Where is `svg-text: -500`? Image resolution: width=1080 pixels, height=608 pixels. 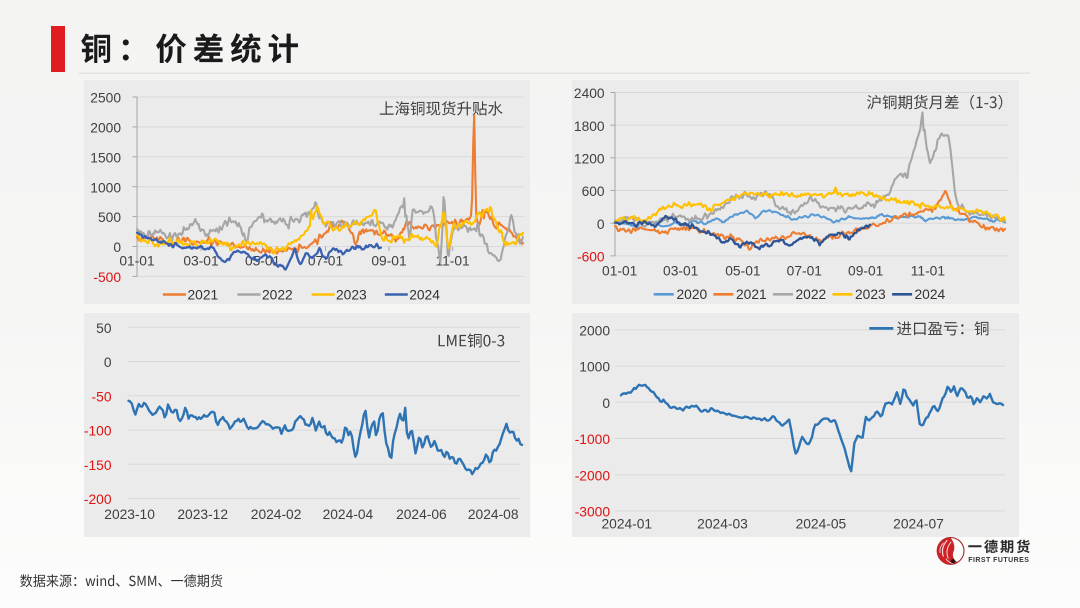
svg-text: -500 is located at coordinates (107, 277).